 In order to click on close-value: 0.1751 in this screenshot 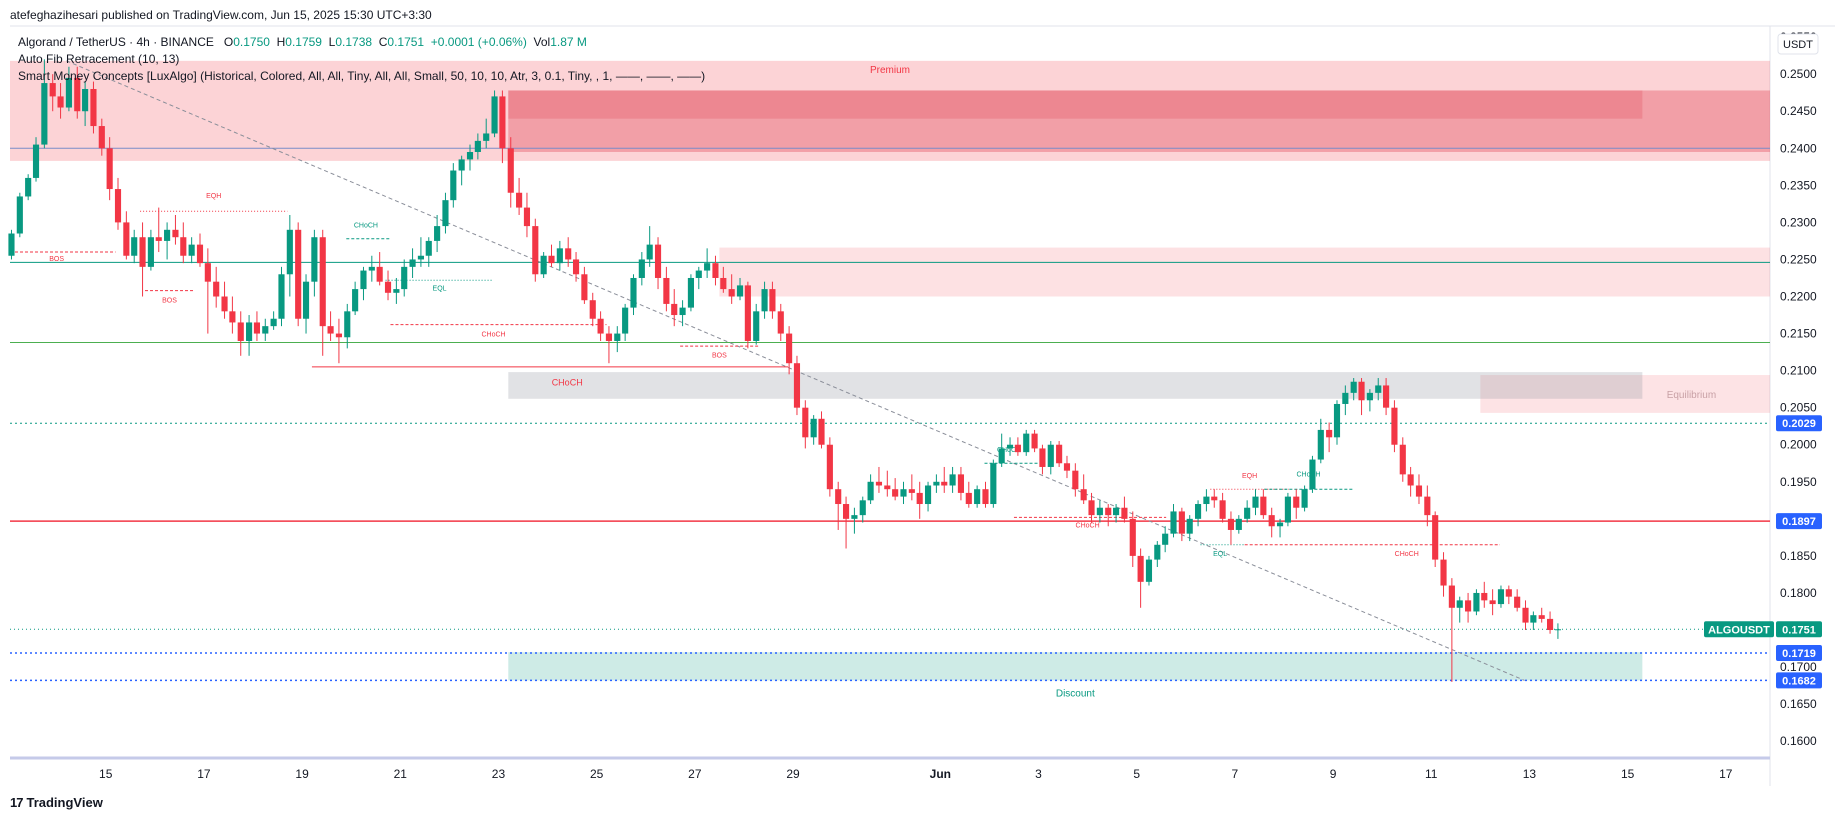, I will do `click(406, 42)`.